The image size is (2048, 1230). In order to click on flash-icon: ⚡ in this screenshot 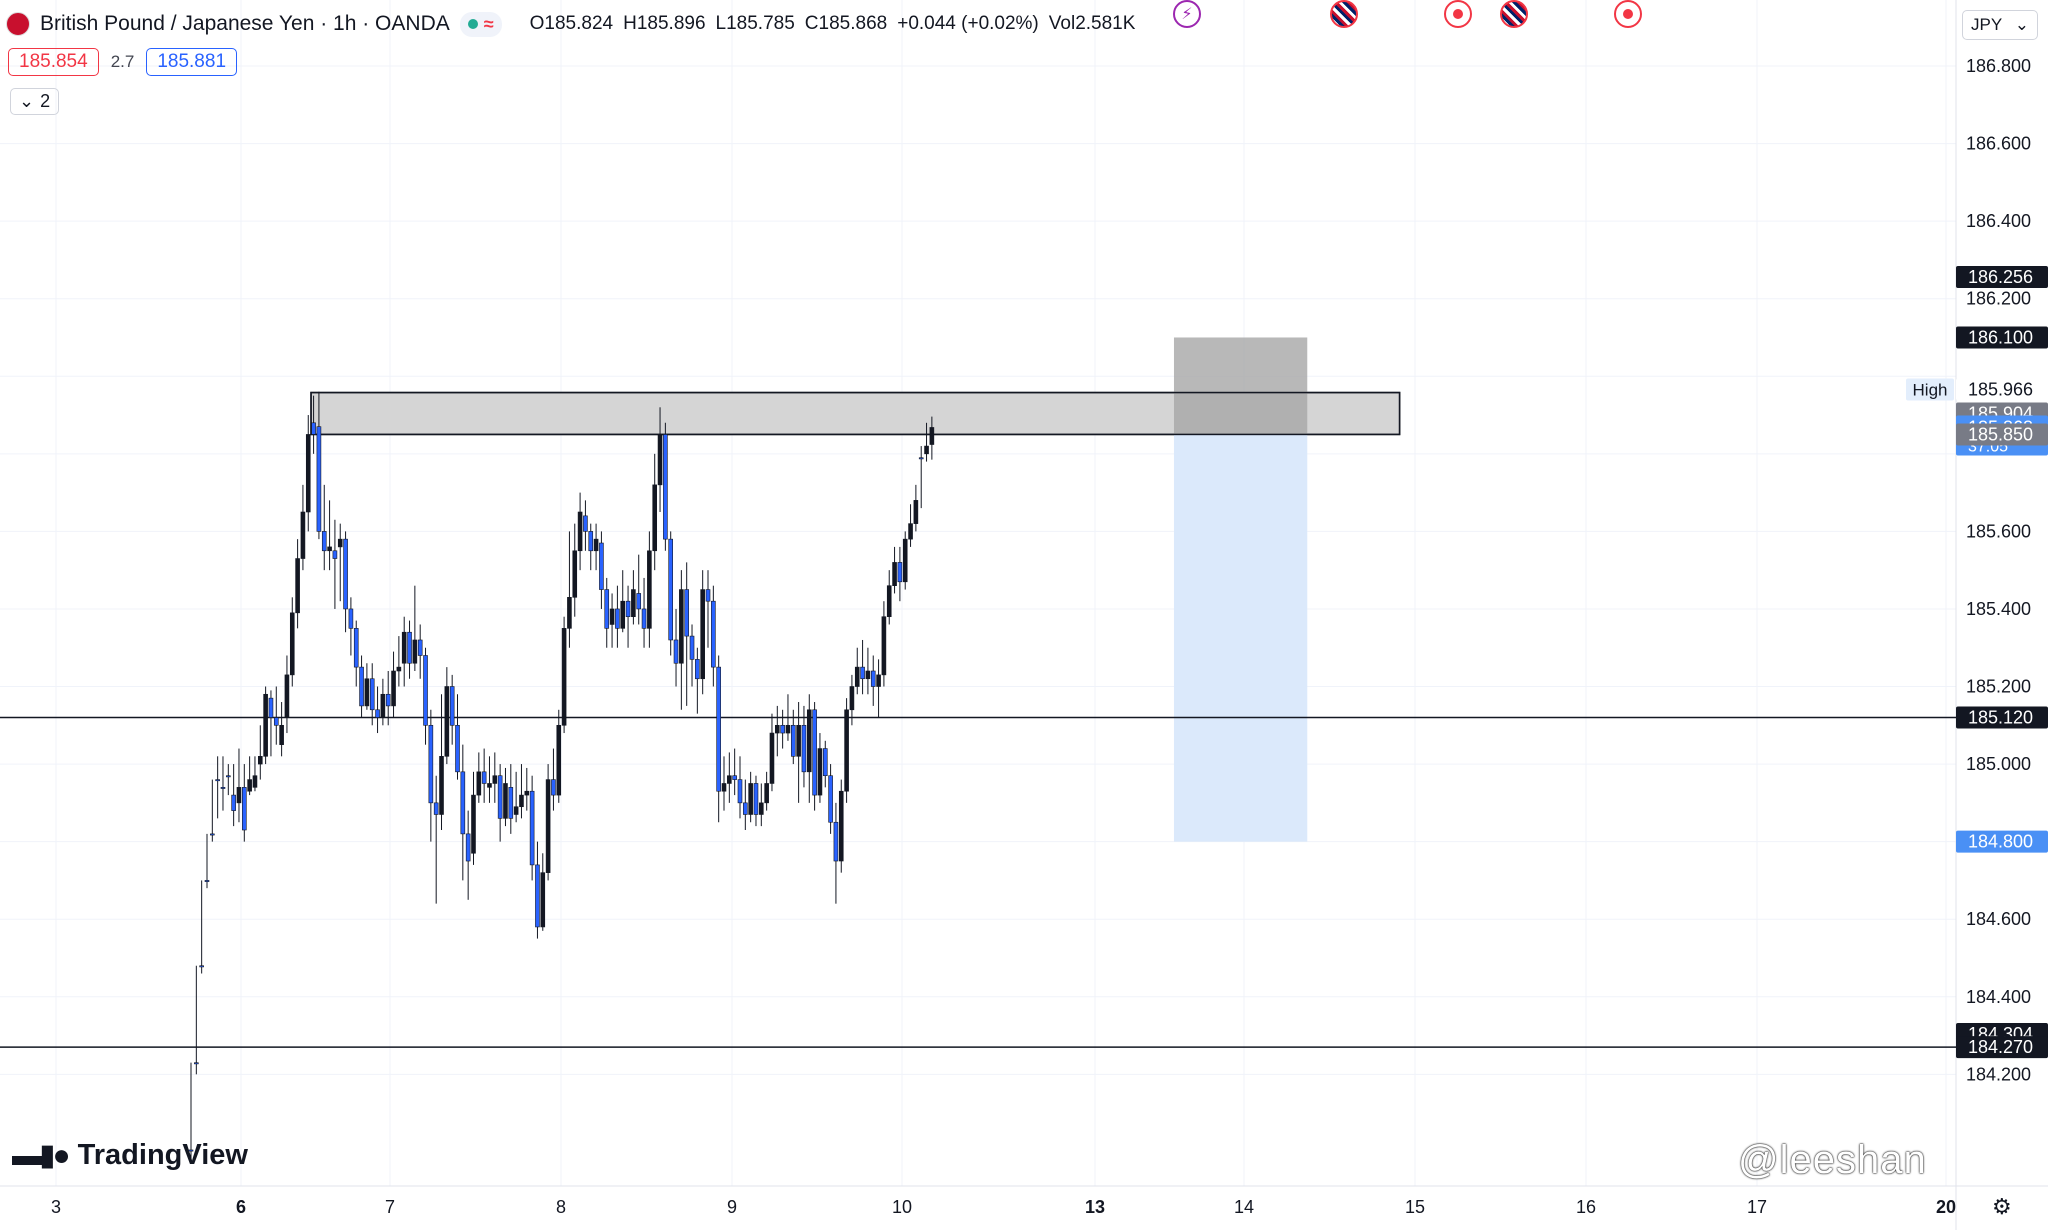, I will do `click(1187, 14)`.